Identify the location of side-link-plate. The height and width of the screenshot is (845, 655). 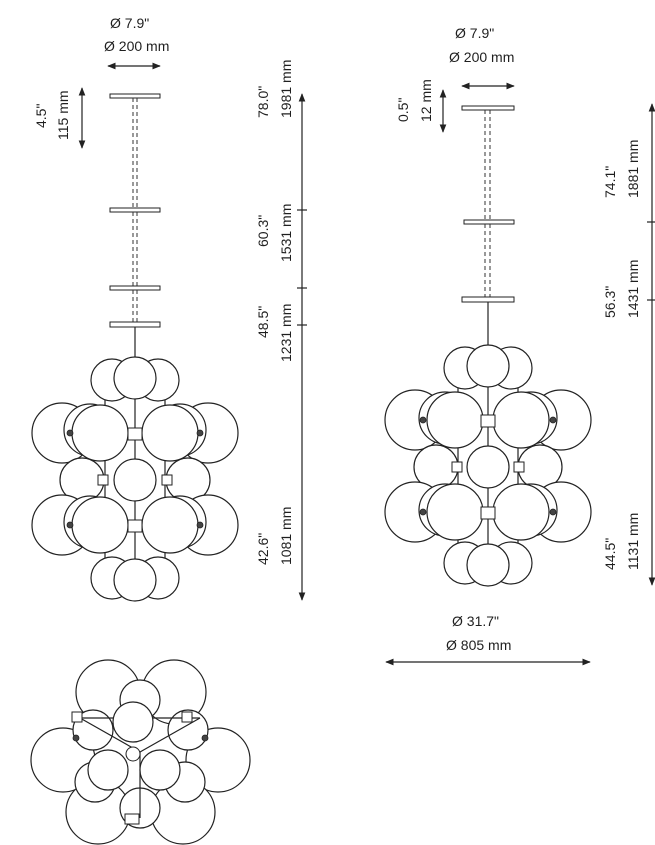
(489, 222).